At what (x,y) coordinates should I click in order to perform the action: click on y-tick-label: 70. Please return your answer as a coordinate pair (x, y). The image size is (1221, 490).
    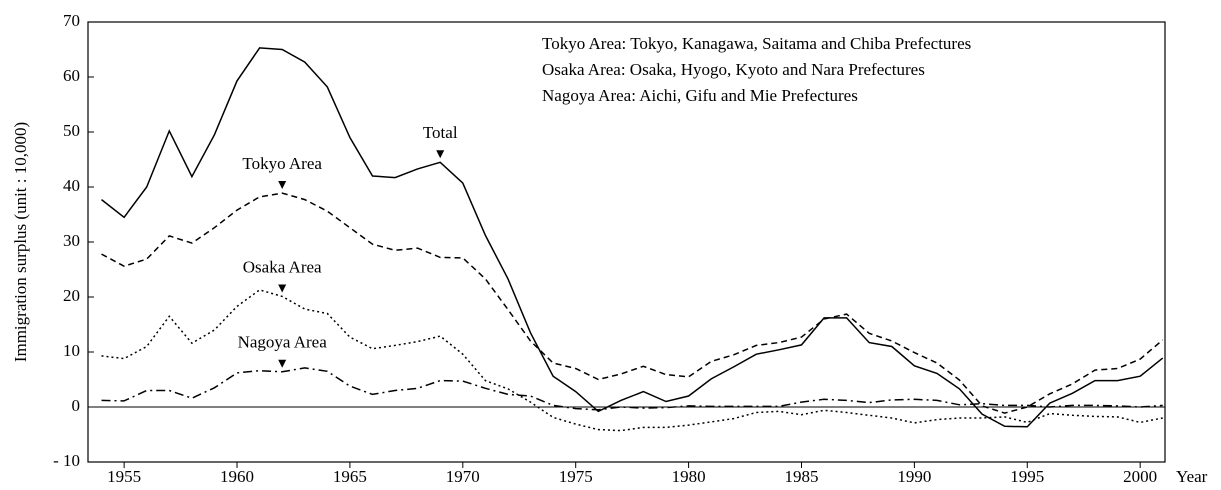
    Looking at the image, I should click on (71, 20).